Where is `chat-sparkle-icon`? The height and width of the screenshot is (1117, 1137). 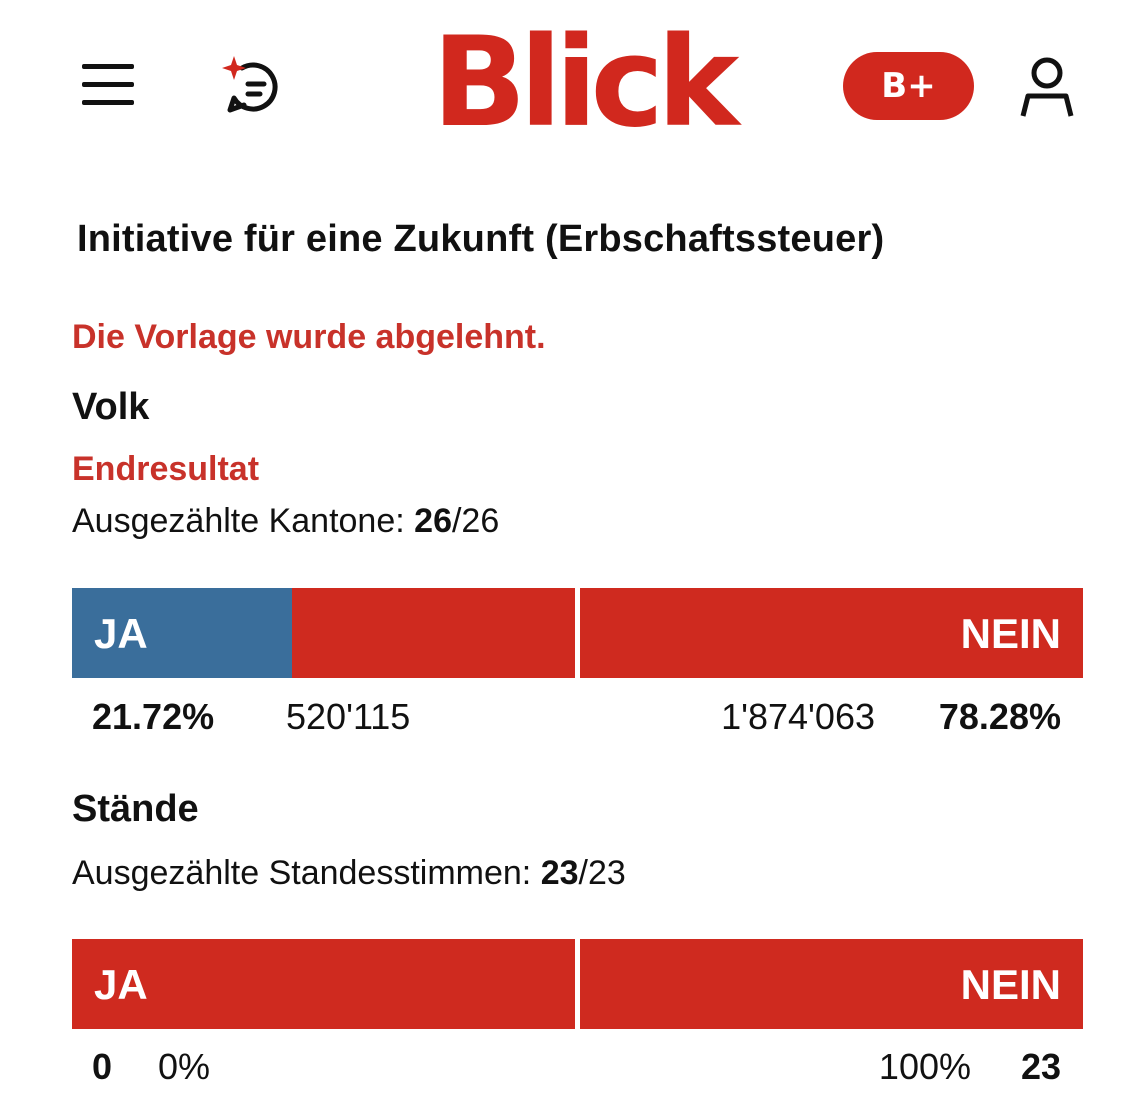 chat-sparkle-icon is located at coordinates (252, 86).